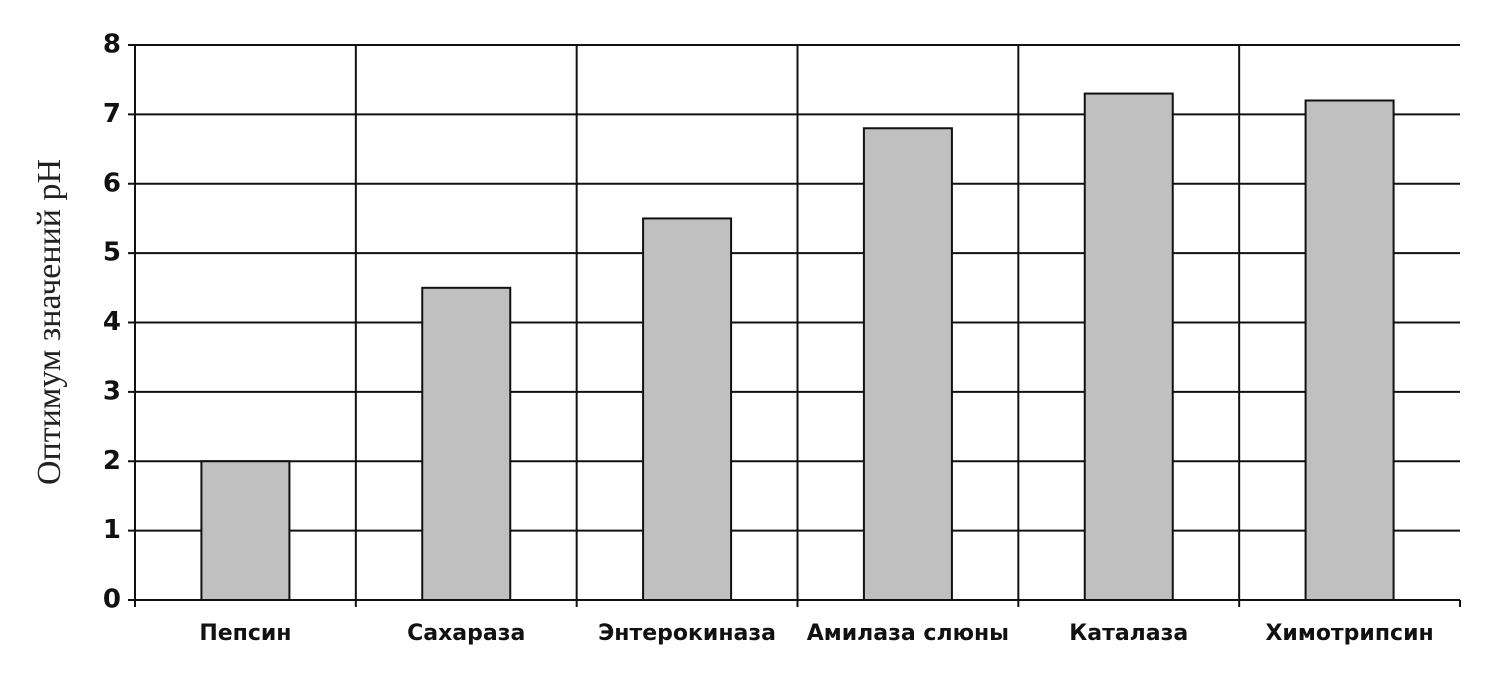 Image resolution: width=1486 pixels, height=675 pixels. I want to click on y-tick-label: 5, so click(112, 253).